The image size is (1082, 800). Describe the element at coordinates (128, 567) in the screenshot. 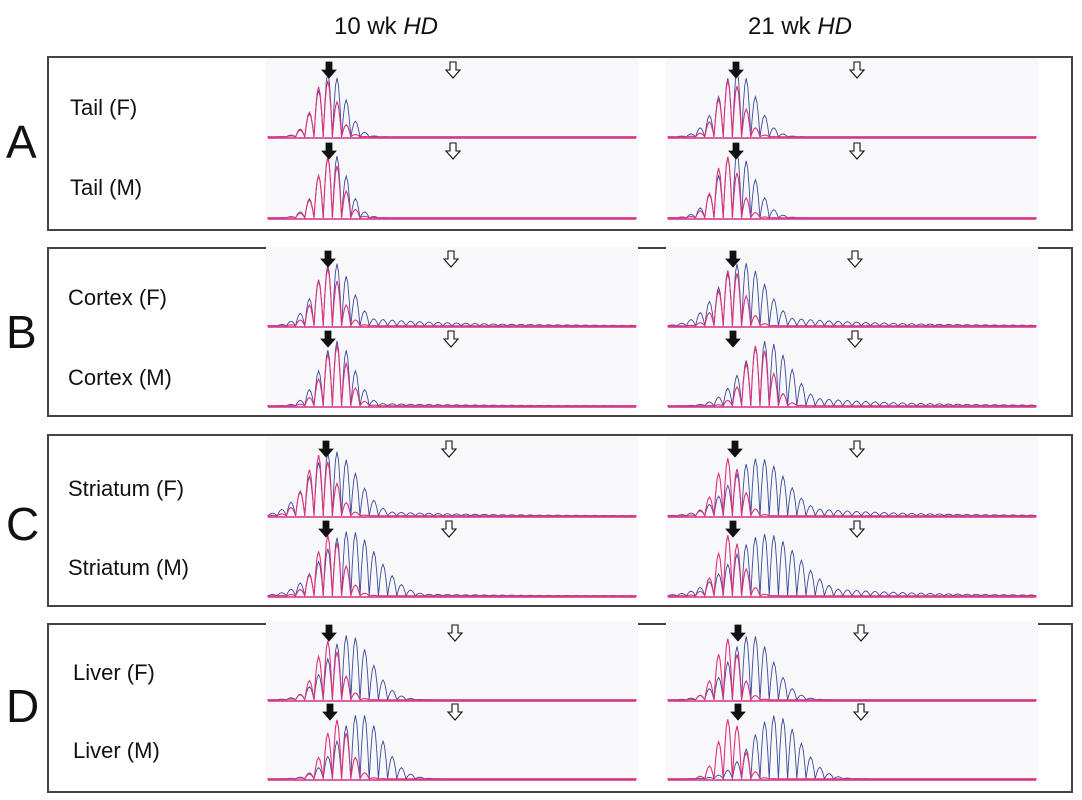

I see `row-label-striatum-m: Striatum (M)` at that location.